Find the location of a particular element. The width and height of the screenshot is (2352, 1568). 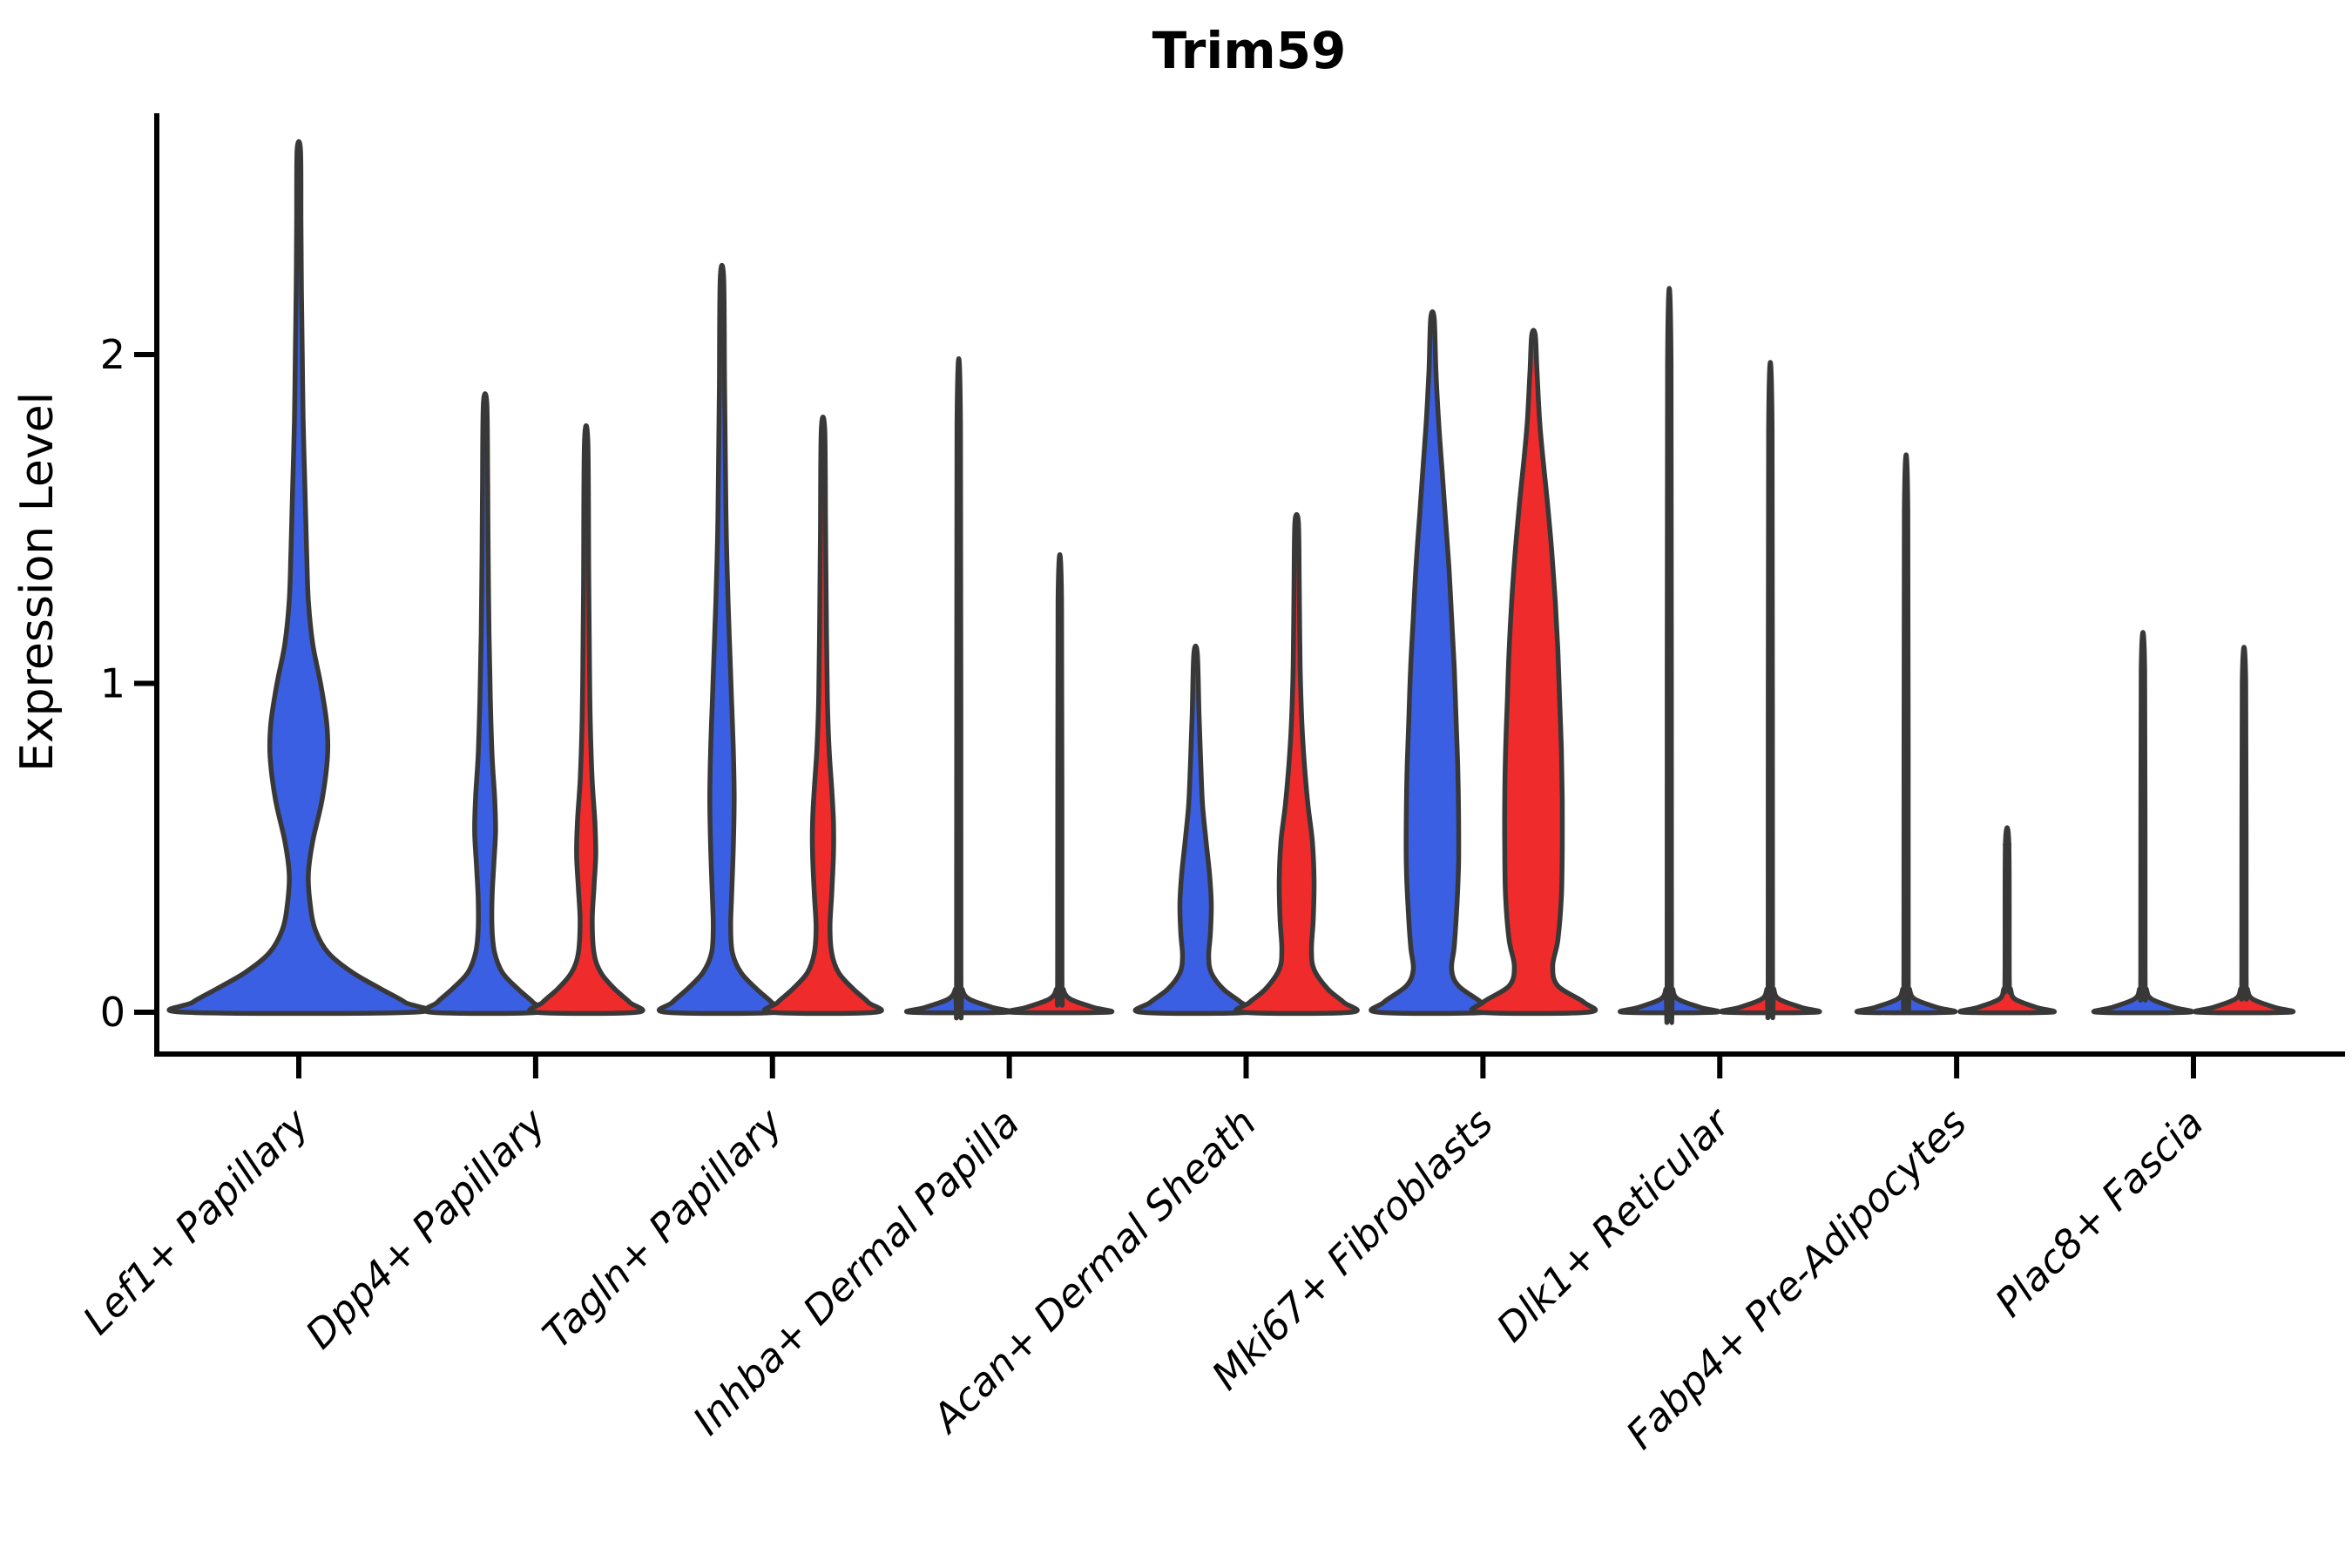

y-tick-label: 2 is located at coordinates (113, 354).